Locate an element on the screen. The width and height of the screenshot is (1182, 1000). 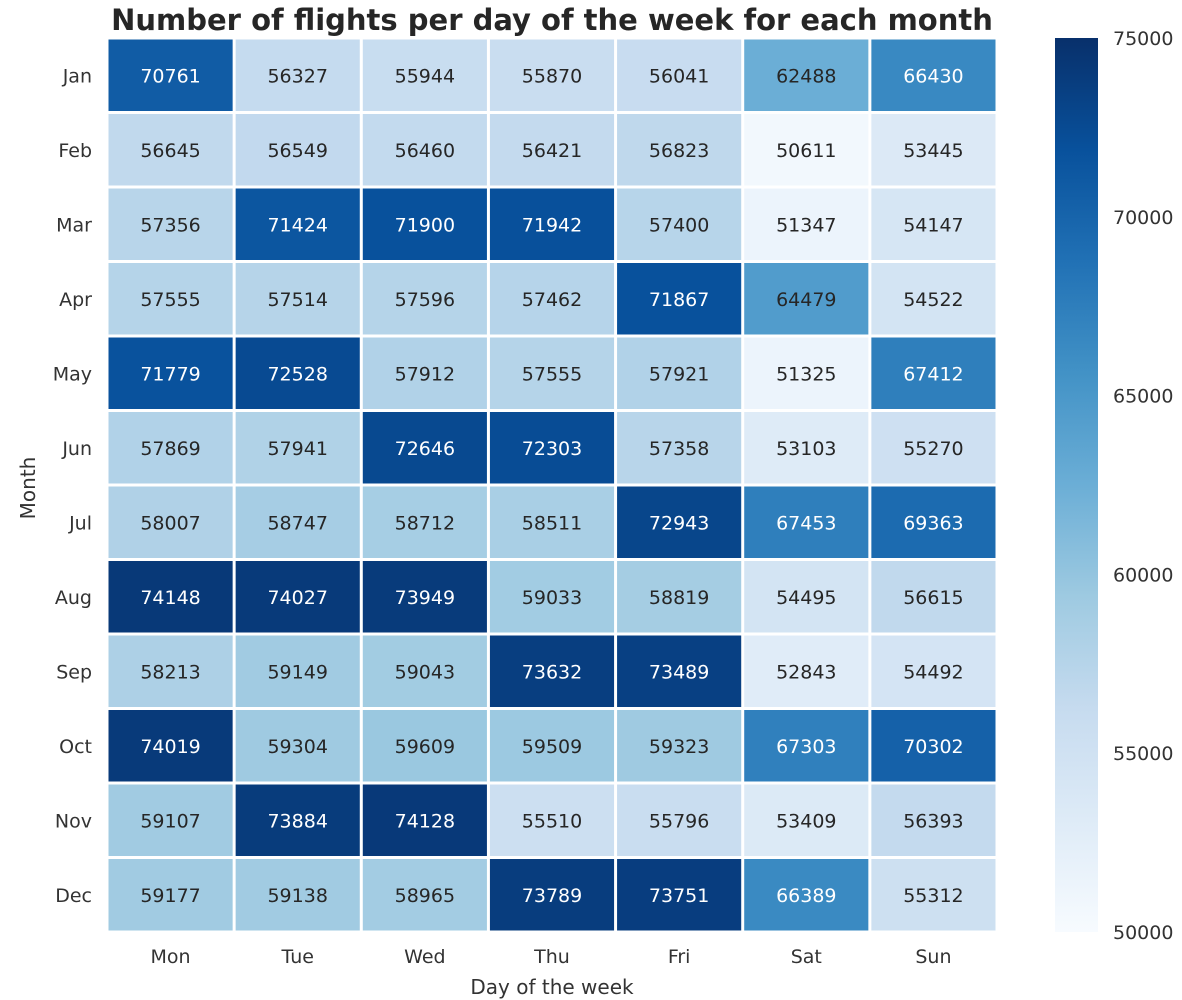
heatmap-cell-label: 55312 is located at coordinates (933, 896).